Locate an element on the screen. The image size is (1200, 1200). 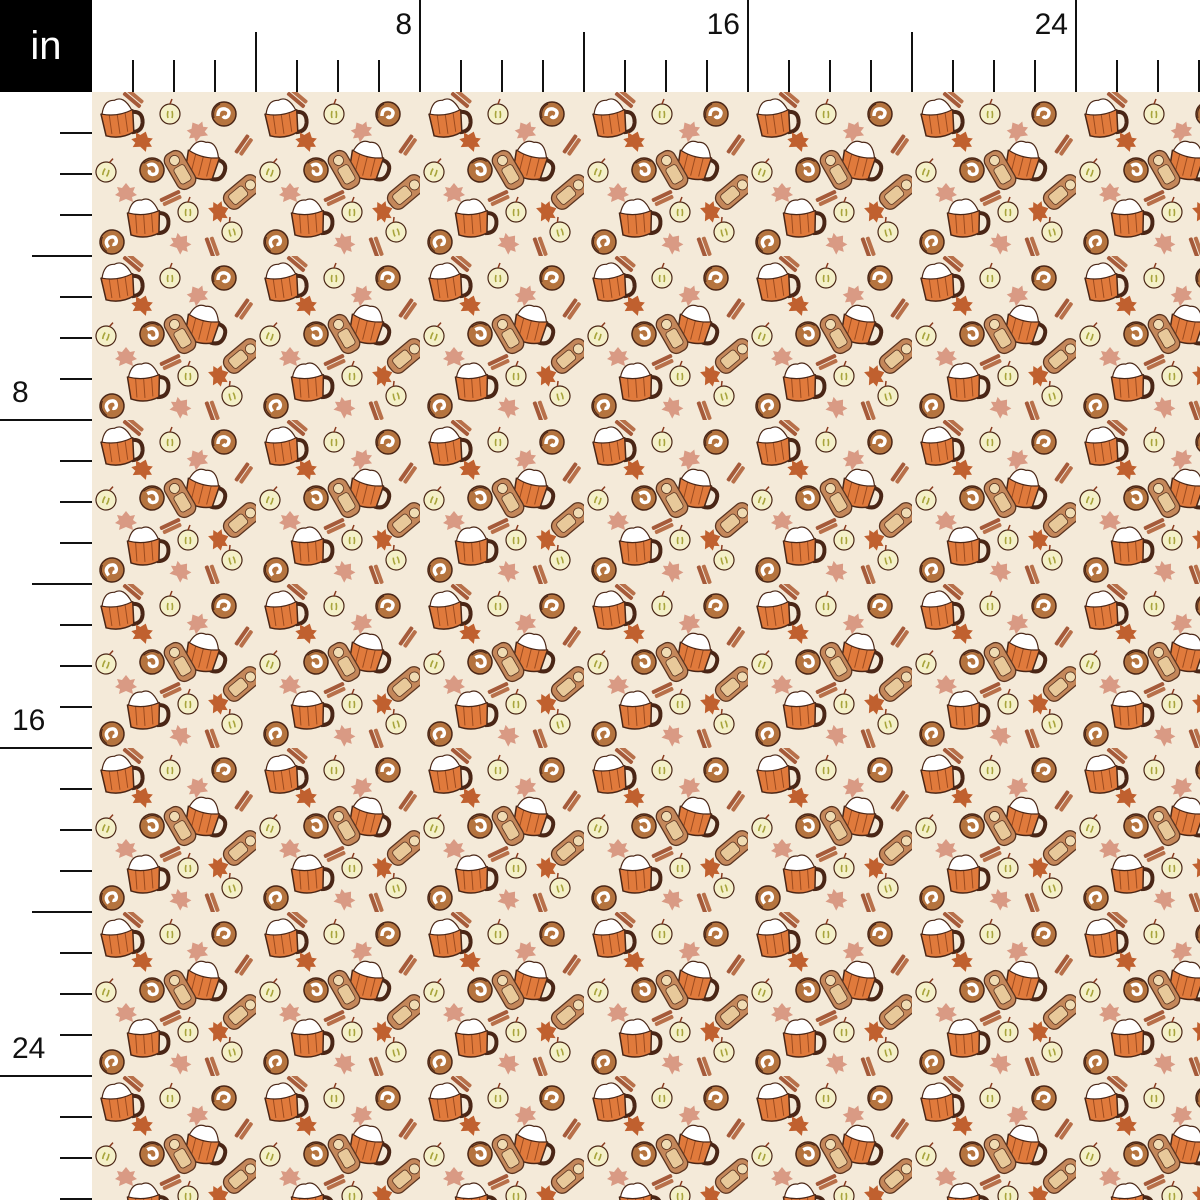
top-ruler: 8 16 24 is located at coordinates (646, 46).